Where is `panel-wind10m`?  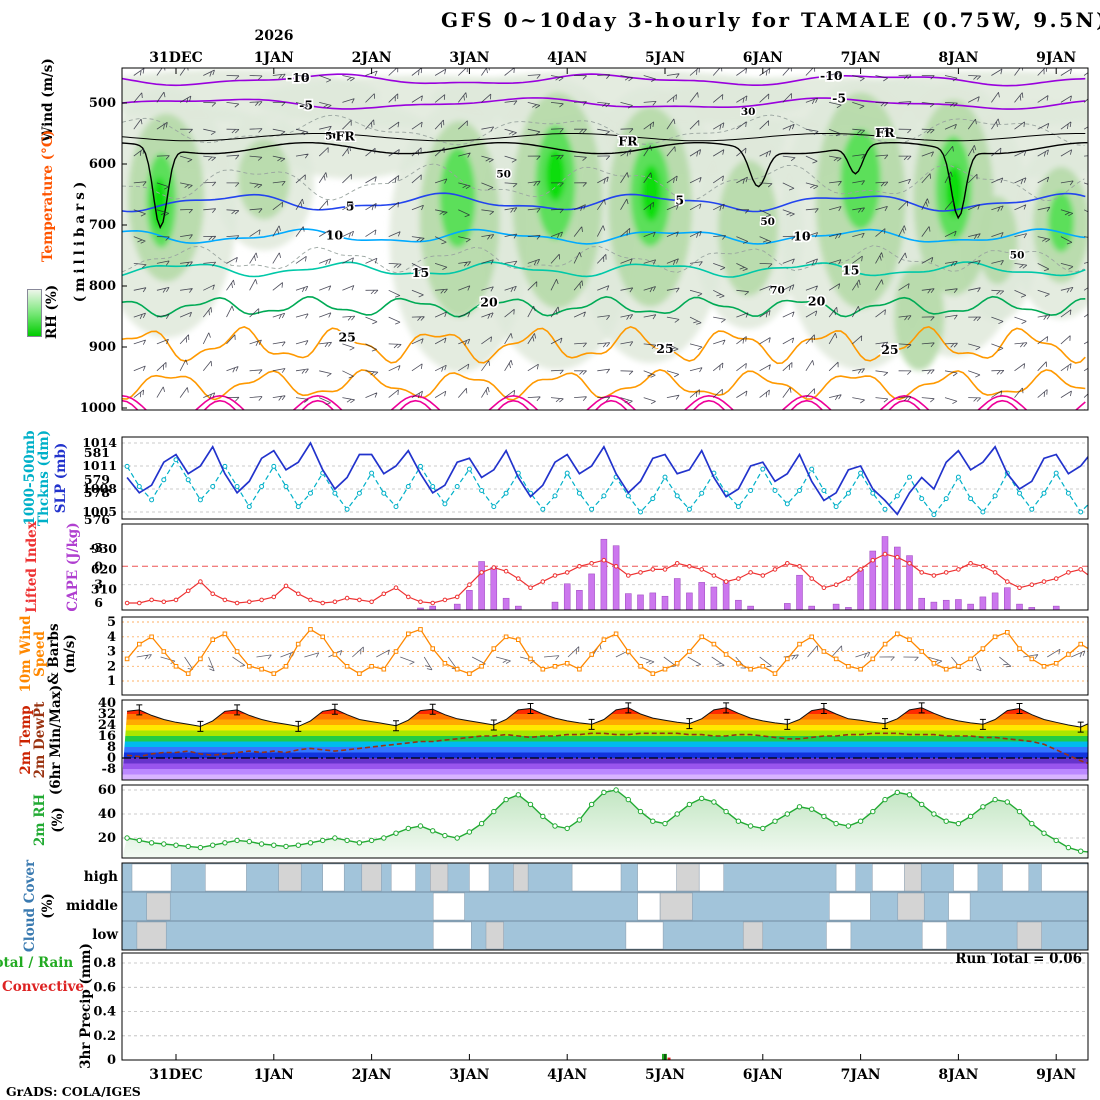 panel-wind10m is located at coordinates (605, 651).